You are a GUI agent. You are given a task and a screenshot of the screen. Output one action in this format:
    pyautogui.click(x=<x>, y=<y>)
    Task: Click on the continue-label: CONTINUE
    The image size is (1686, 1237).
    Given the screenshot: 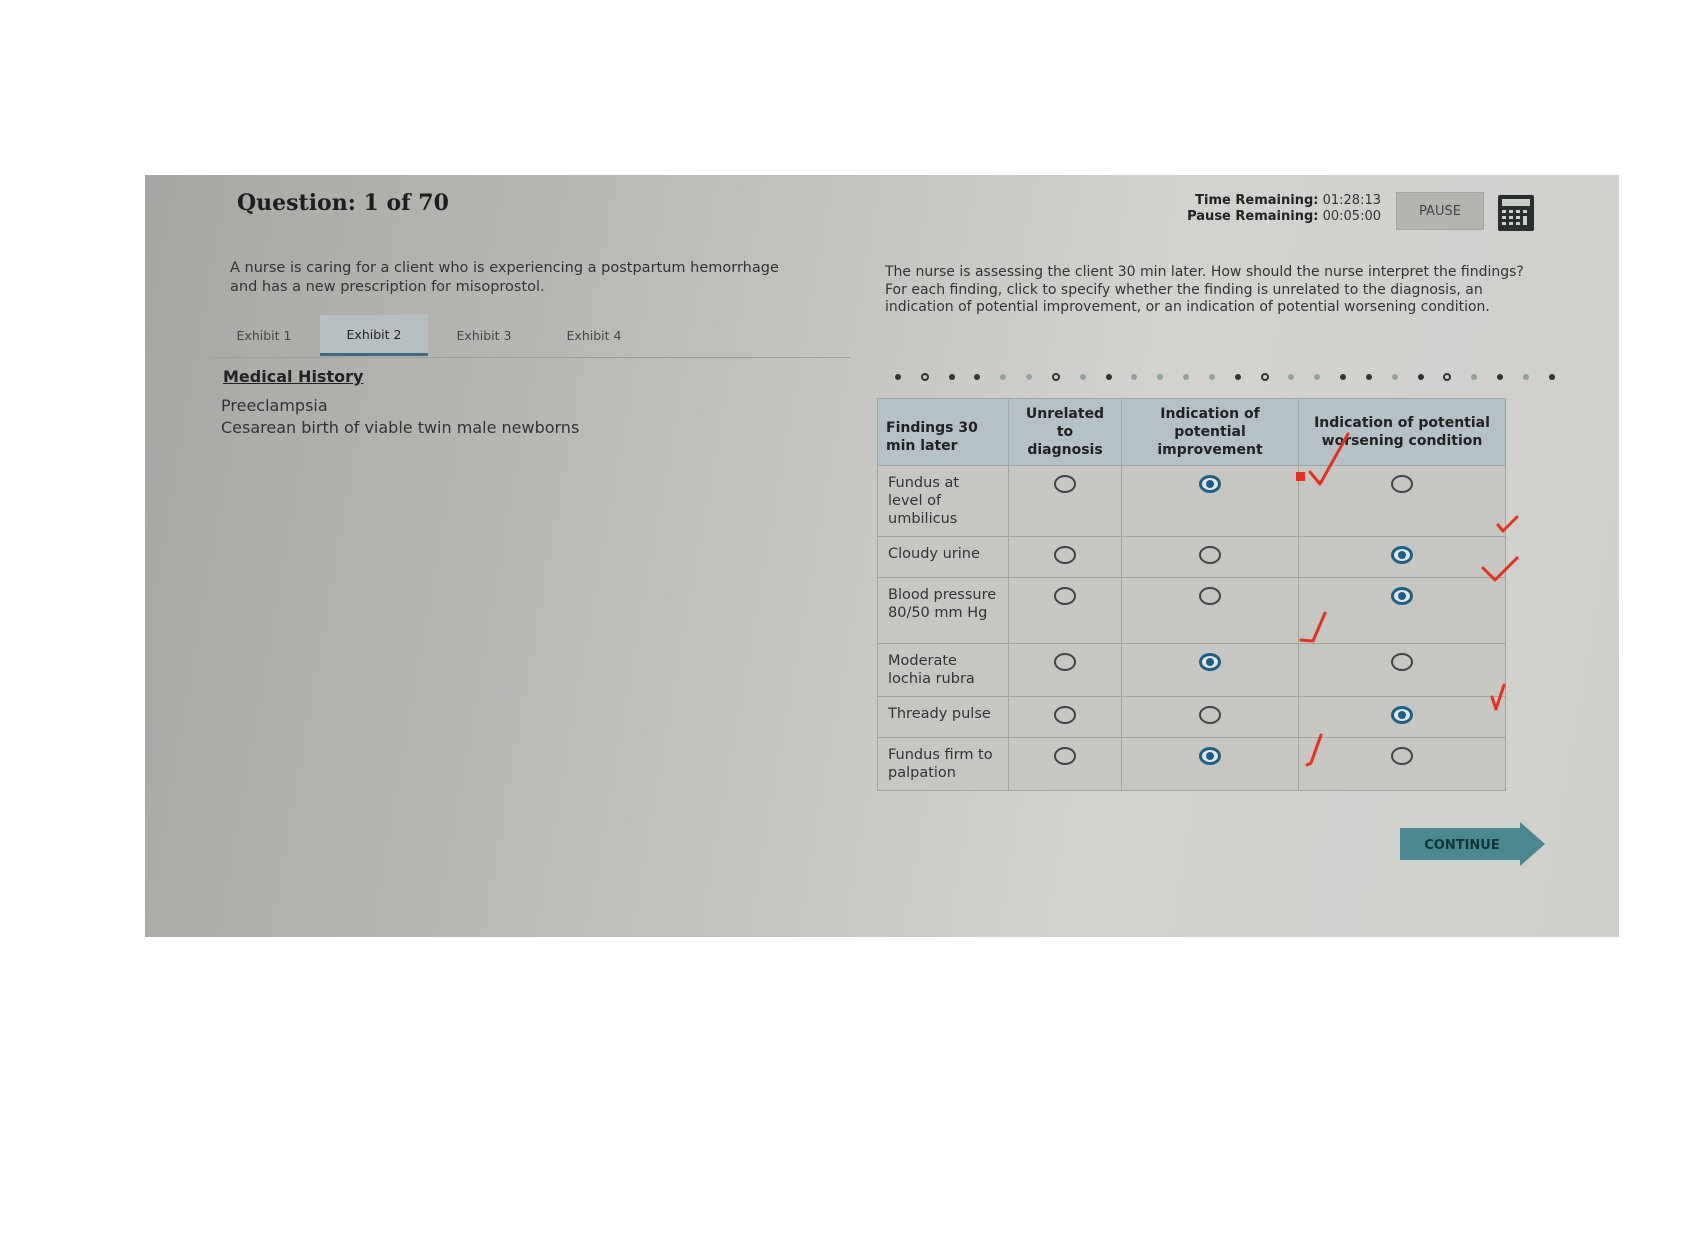 What is the action you would take?
    pyautogui.click(x=1462, y=845)
    